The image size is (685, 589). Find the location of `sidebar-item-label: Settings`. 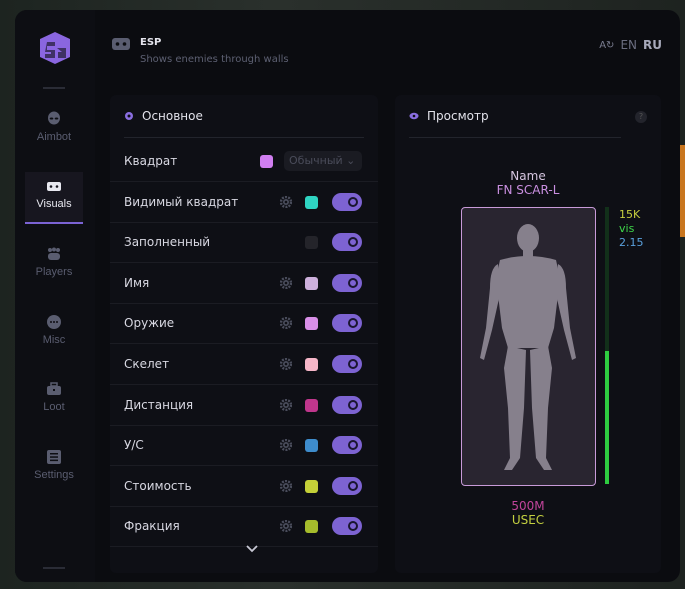

sidebar-item-label: Settings is located at coordinates (54, 475).